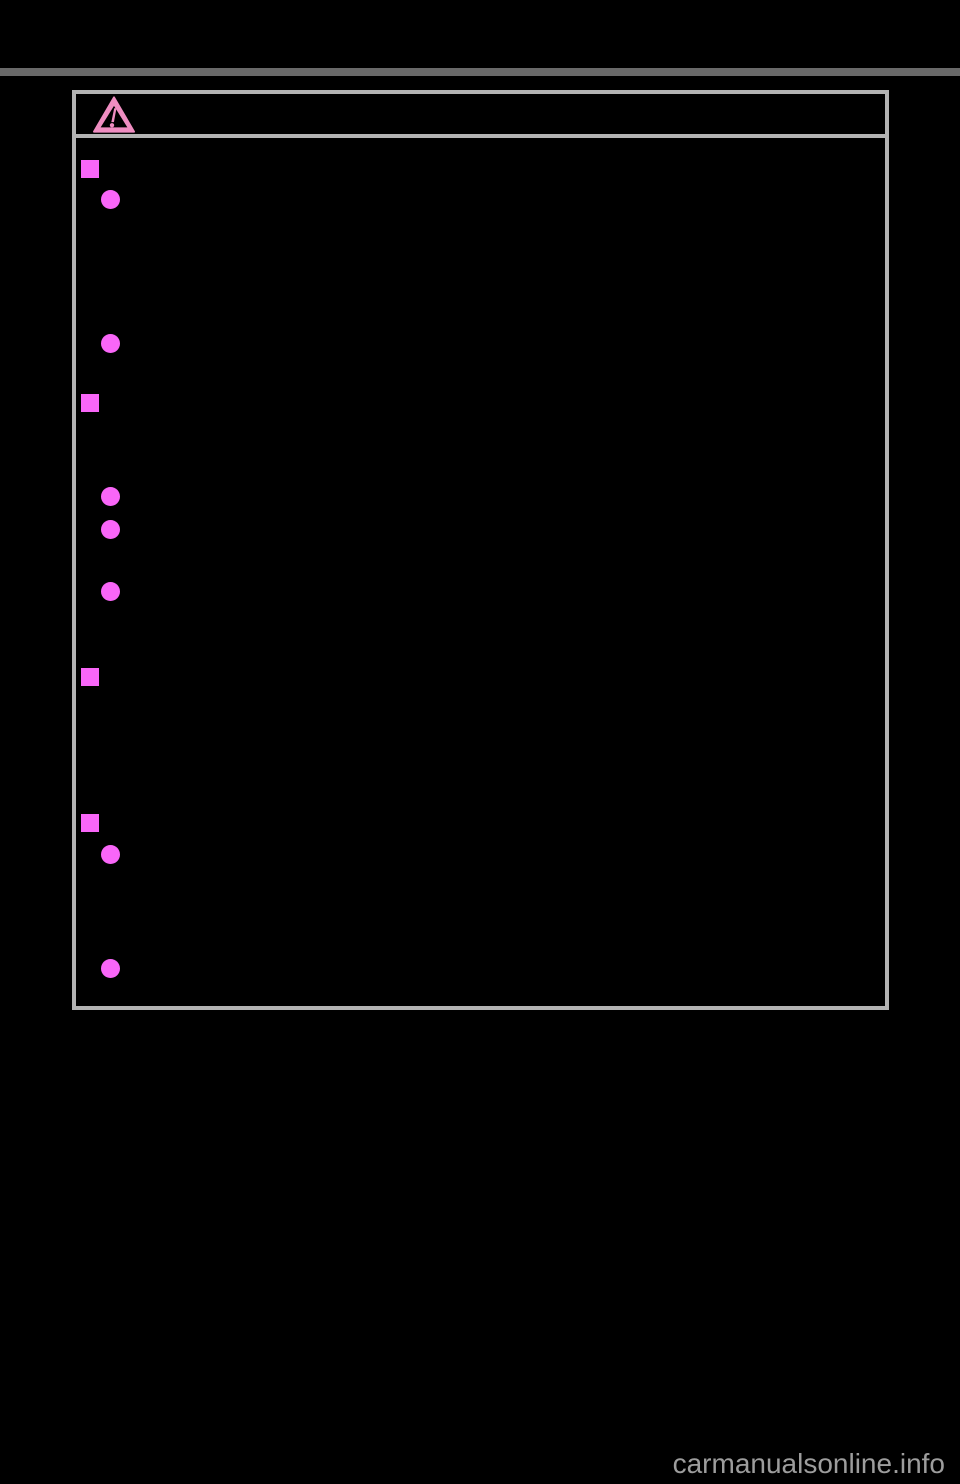 This screenshot has height=1484, width=960. What do you see at coordinates (480, 116) in the screenshot?
I see `caution-header` at bounding box center [480, 116].